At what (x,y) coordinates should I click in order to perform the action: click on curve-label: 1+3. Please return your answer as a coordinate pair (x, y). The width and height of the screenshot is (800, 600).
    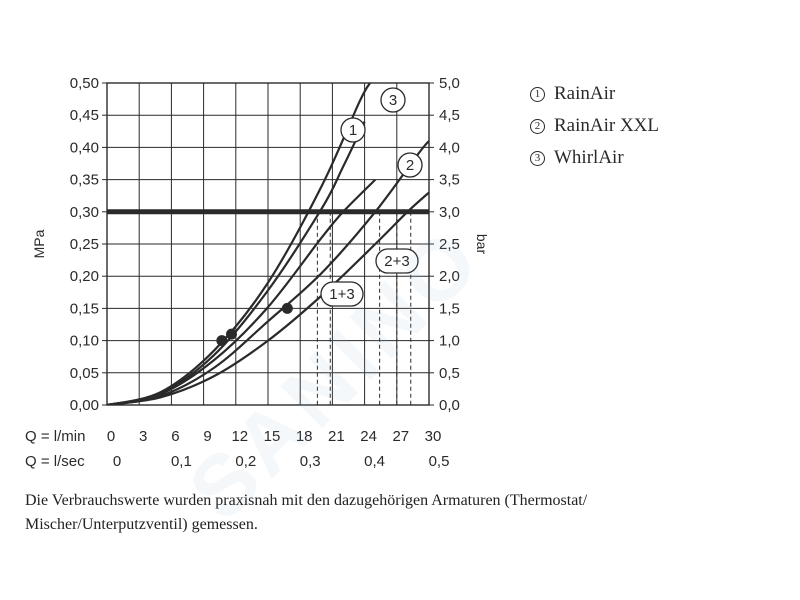
    Looking at the image, I should click on (341, 294).